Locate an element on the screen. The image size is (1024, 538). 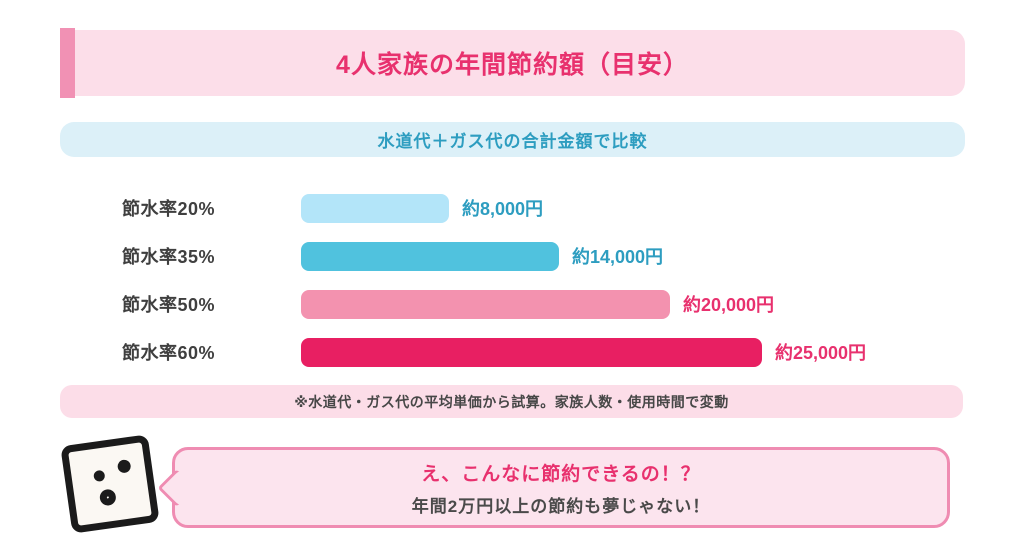
mascot-right-eye is located at coordinates (124, 466).